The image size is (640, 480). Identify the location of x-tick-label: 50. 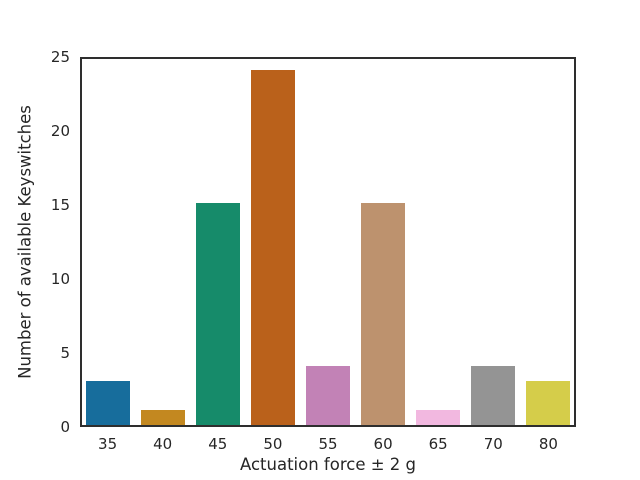
(273, 444).